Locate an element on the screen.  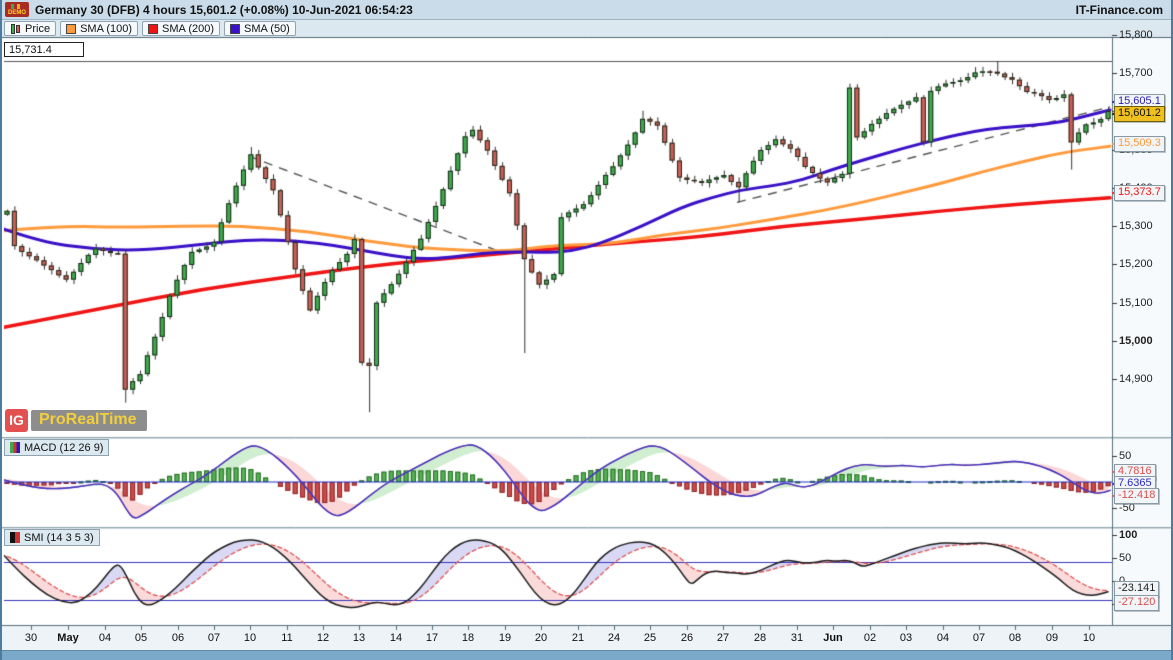
macd-tick-label: 50 is located at coordinates (1125, 456).